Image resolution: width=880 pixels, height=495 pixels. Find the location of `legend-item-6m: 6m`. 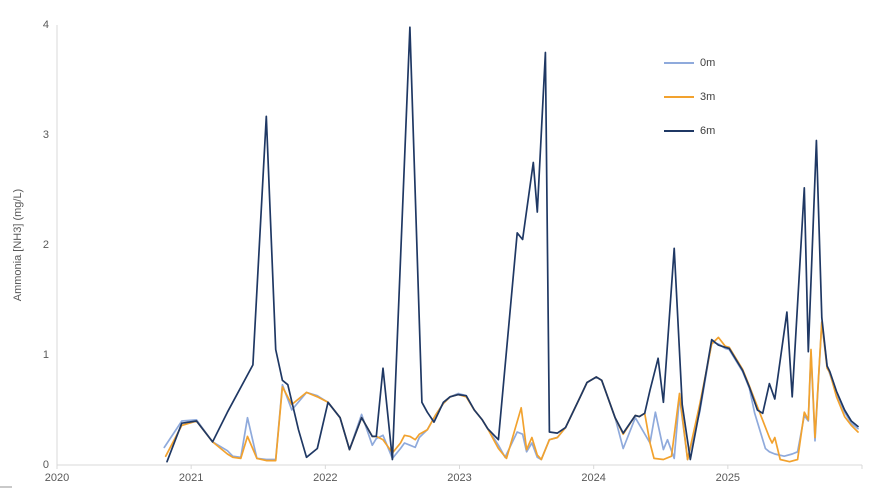

legend-item-6m: 6m is located at coordinates (689, 131).